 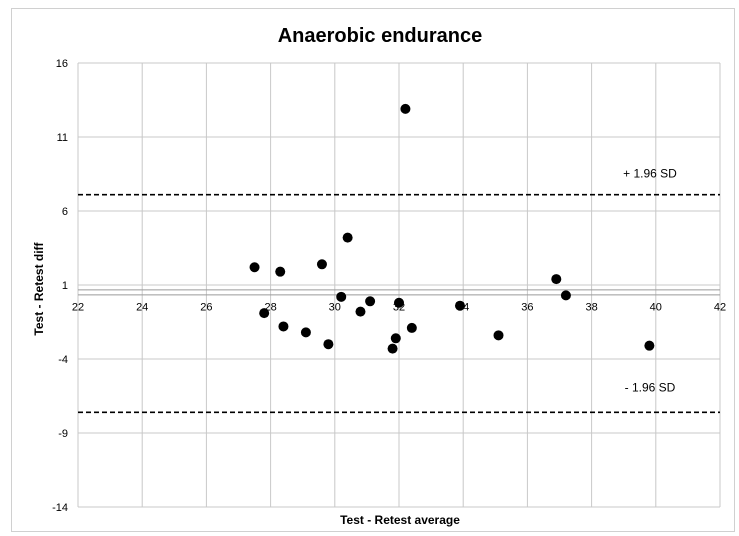 What do you see at coordinates (335, 307) in the screenshot?
I see `x-tick-label: 30` at bounding box center [335, 307].